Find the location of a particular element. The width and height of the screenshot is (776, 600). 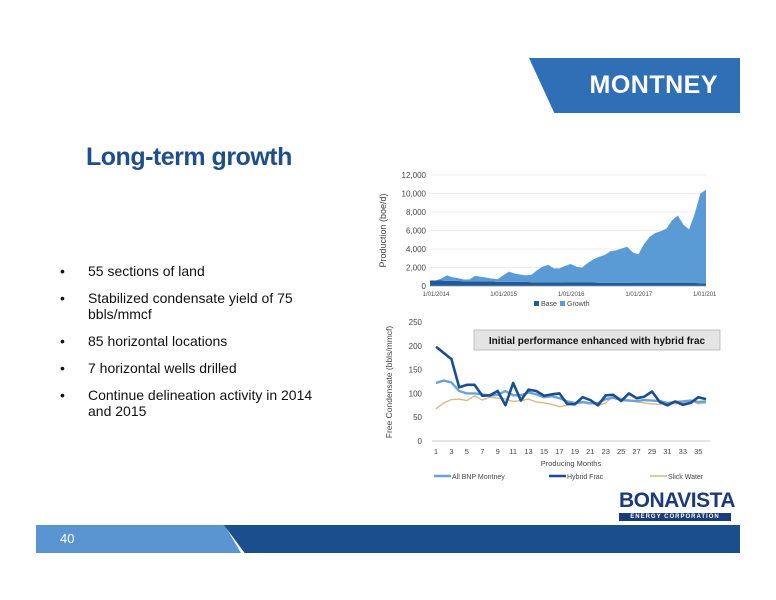

legend-swatch-growth is located at coordinates (562, 303).